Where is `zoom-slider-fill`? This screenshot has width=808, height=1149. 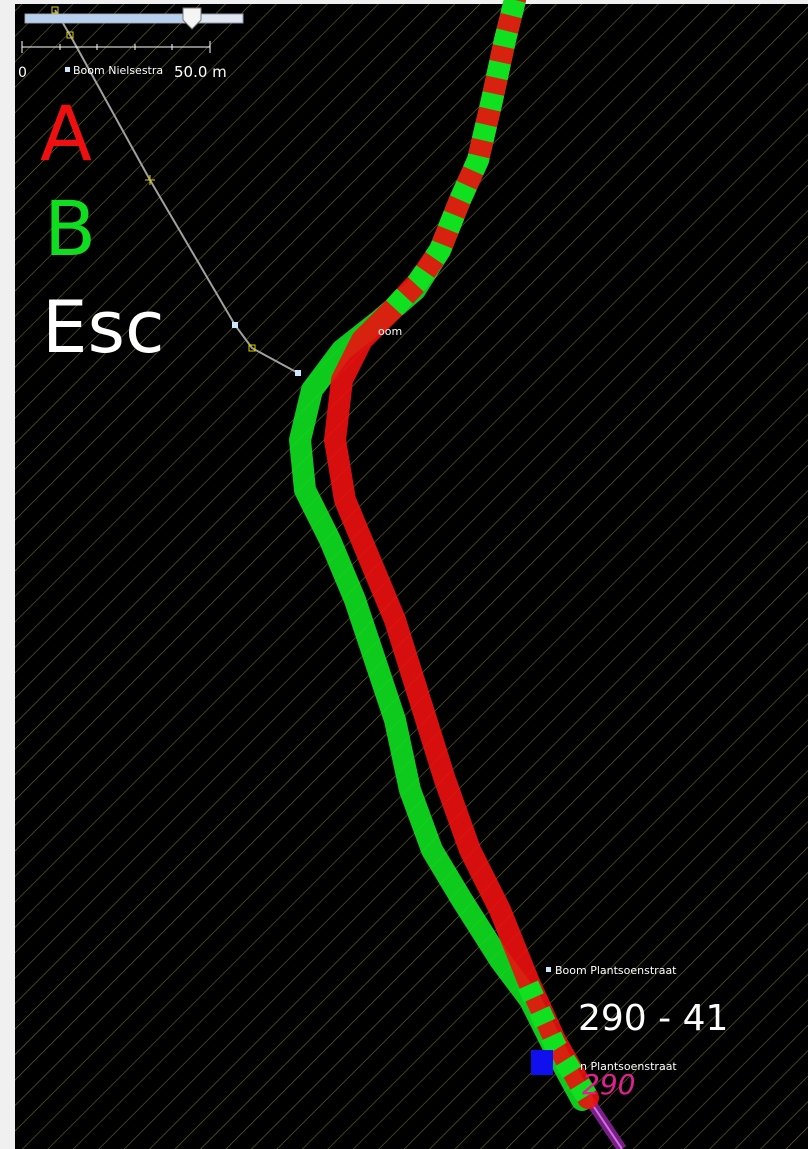
zoom-slider-fill is located at coordinates (109, 18).